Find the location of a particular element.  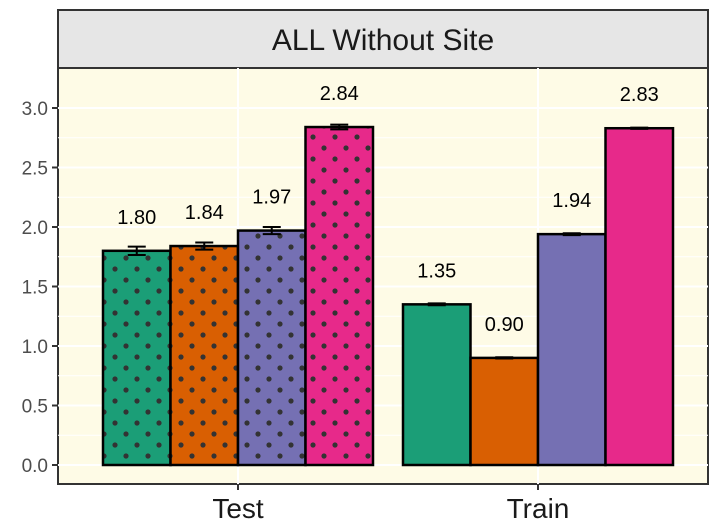

data-label: 1.97 is located at coordinates (271, 198).